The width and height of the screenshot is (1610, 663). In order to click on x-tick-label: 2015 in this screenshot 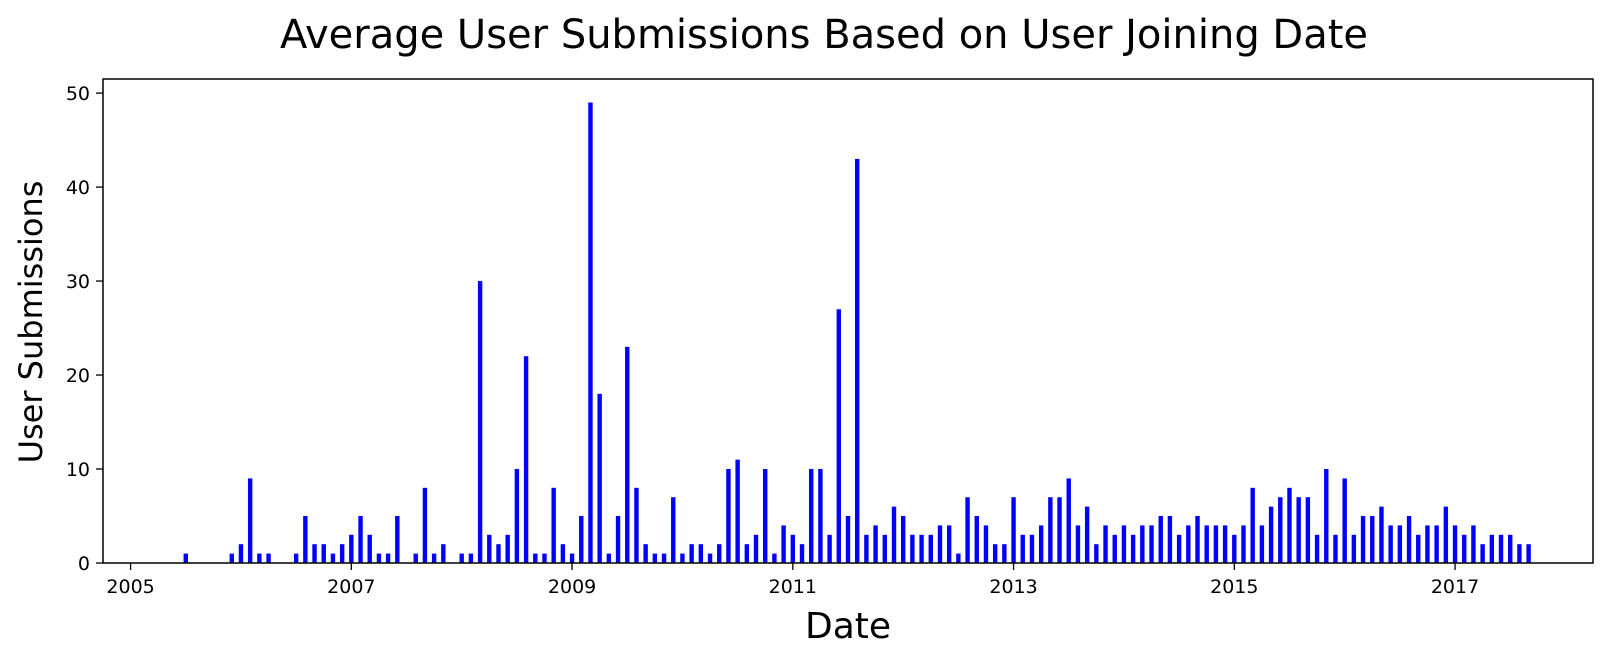, I will do `click(1234, 587)`.